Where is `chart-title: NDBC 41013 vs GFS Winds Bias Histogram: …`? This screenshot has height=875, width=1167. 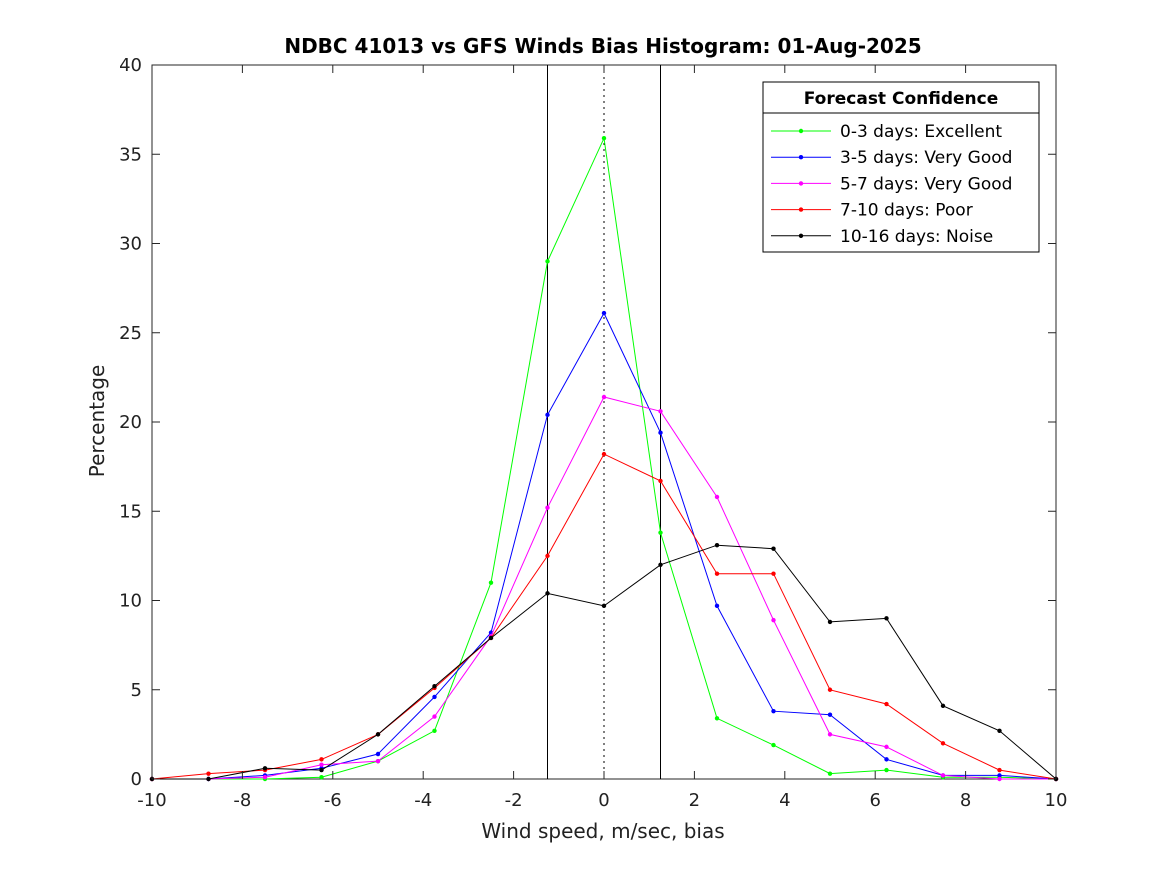 chart-title: NDBC 41013 vs GFS Winds Bias Histogram: … is located at coordinates (602, 46).